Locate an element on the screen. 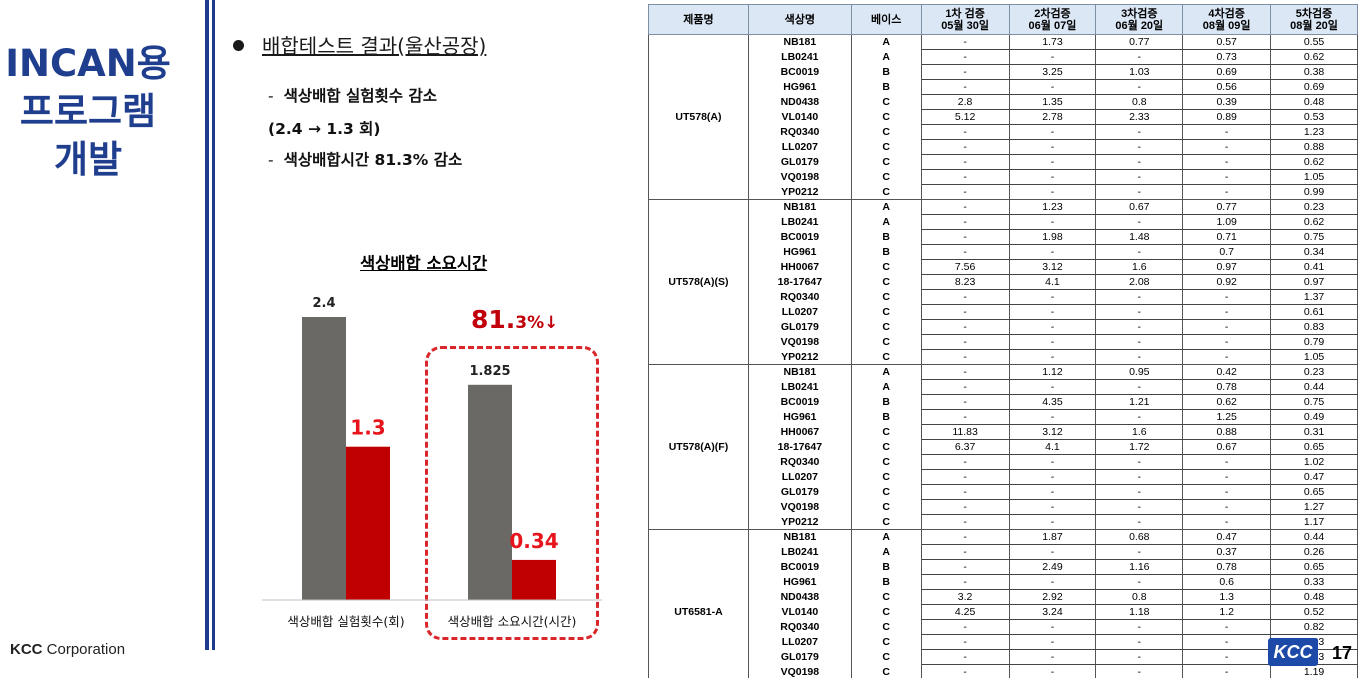 The width and height of the screenshot is (1361, 678). table-row: HG961 B - - -0.56 0.69 is located at coordinates (1003, 87).